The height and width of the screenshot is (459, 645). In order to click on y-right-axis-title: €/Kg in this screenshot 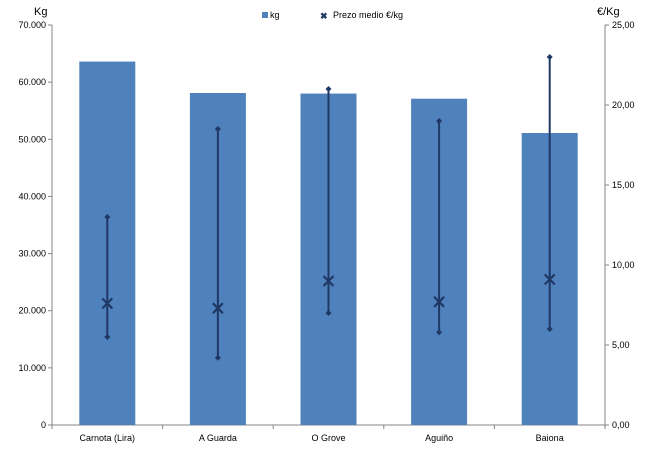, I will do `click(608, 12)`.